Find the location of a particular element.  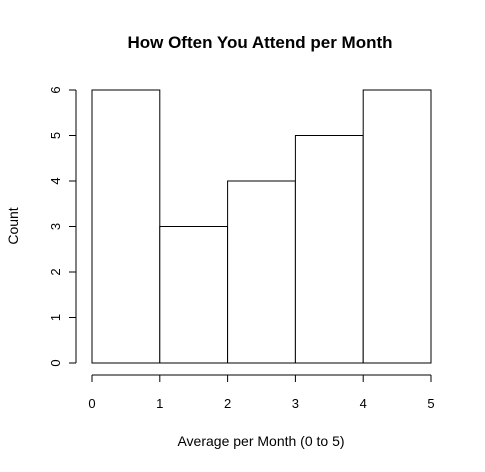

y-tick-label: 5 is located at coordinates (55, 135).